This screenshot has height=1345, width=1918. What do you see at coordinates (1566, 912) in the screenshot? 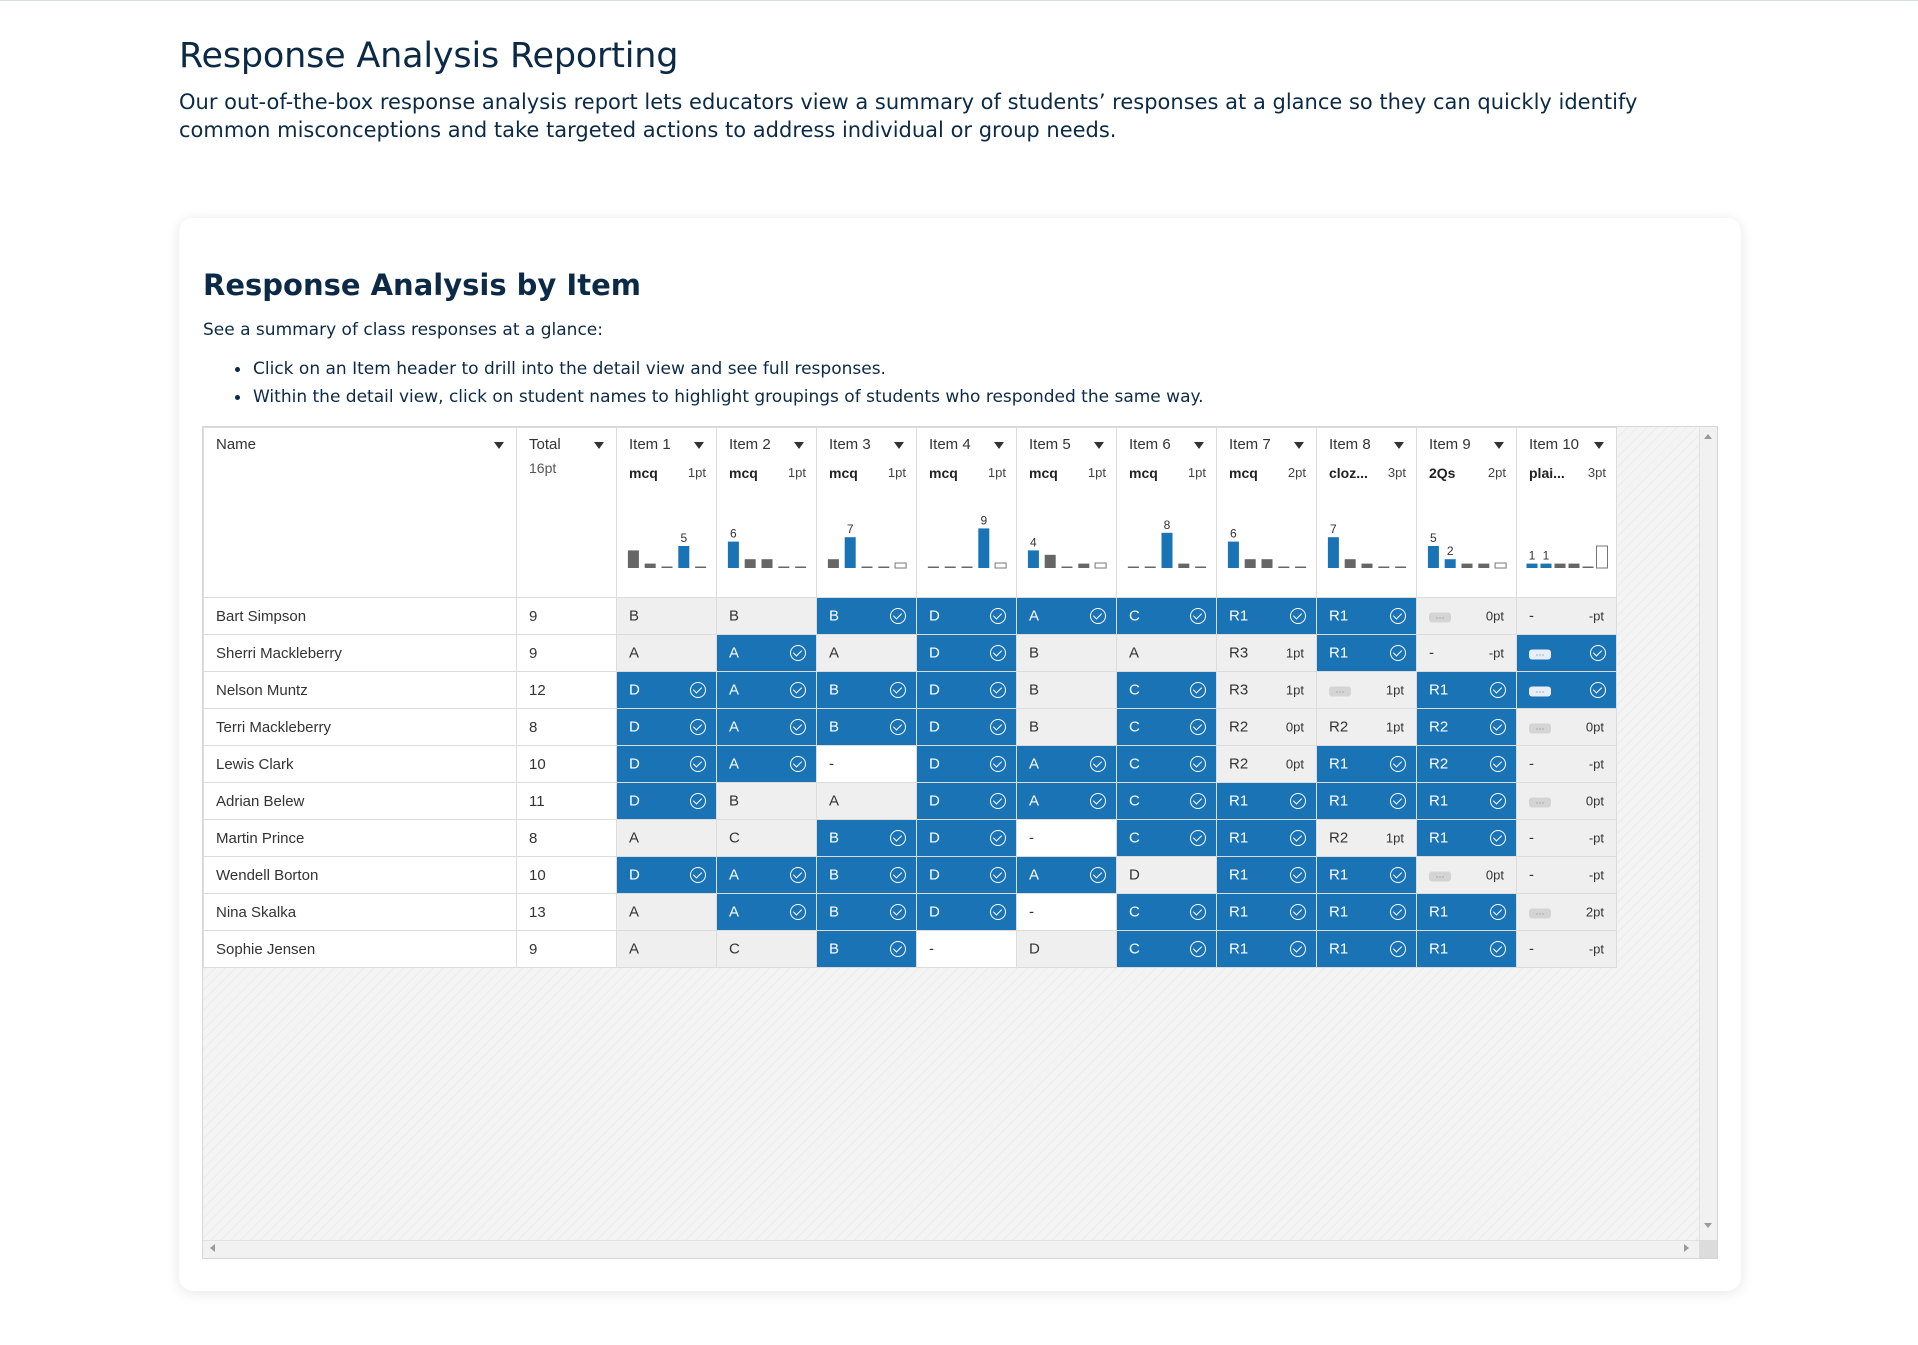
I see `response-cell: ··· 2pt` at bounding box center [1566, 912].